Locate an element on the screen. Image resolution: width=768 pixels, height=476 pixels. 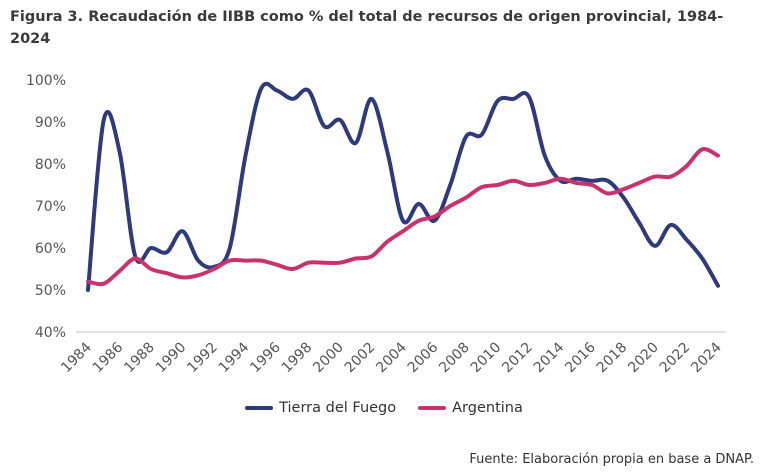
x-tick-label: 2008 is located at coordinates (454, 358).